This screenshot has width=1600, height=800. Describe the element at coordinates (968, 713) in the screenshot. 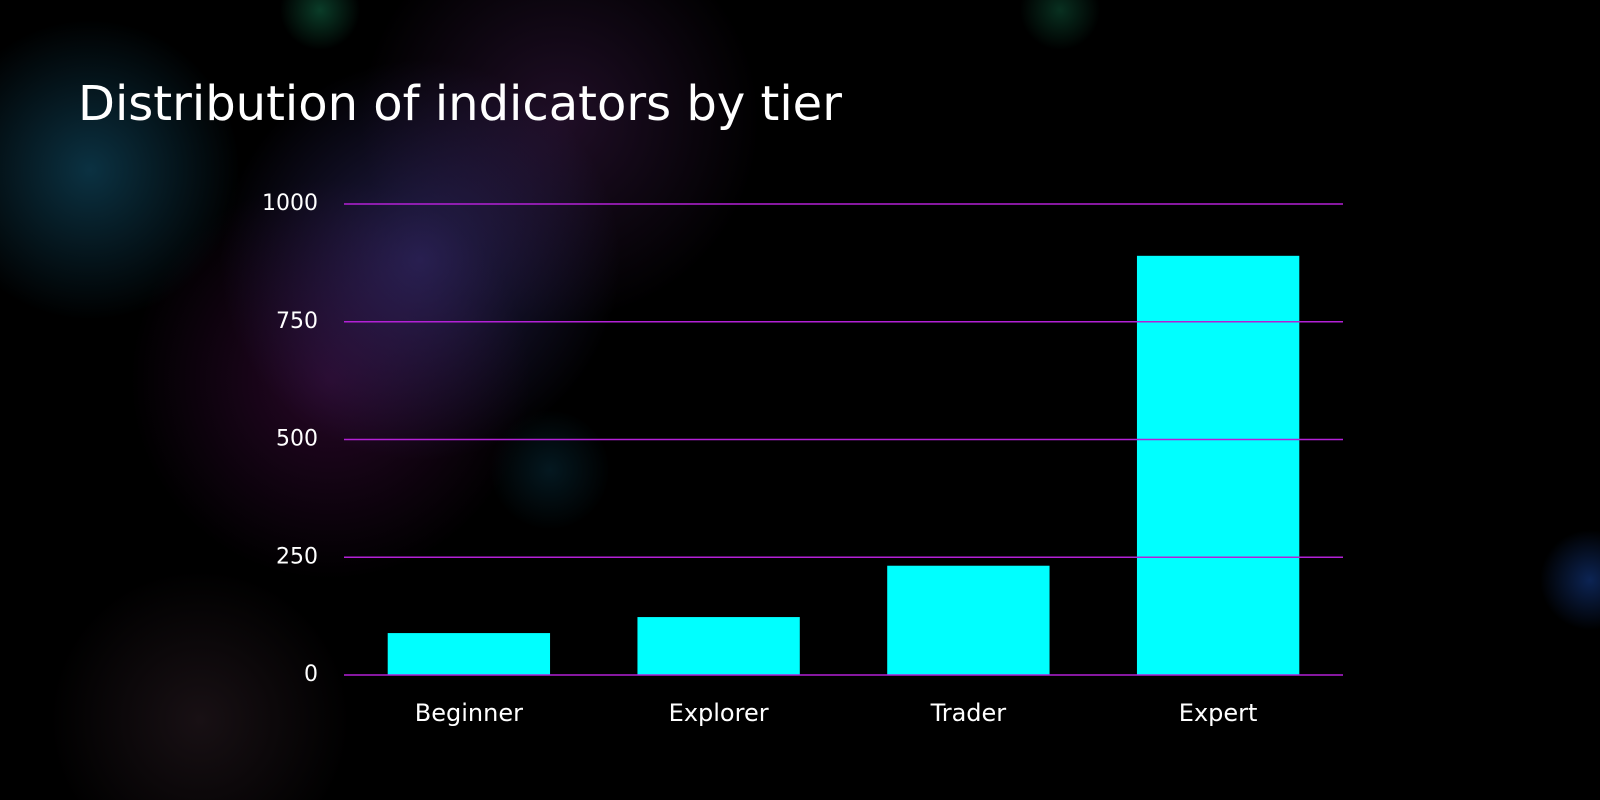

I see `x-tick-label: Trader` at that location.